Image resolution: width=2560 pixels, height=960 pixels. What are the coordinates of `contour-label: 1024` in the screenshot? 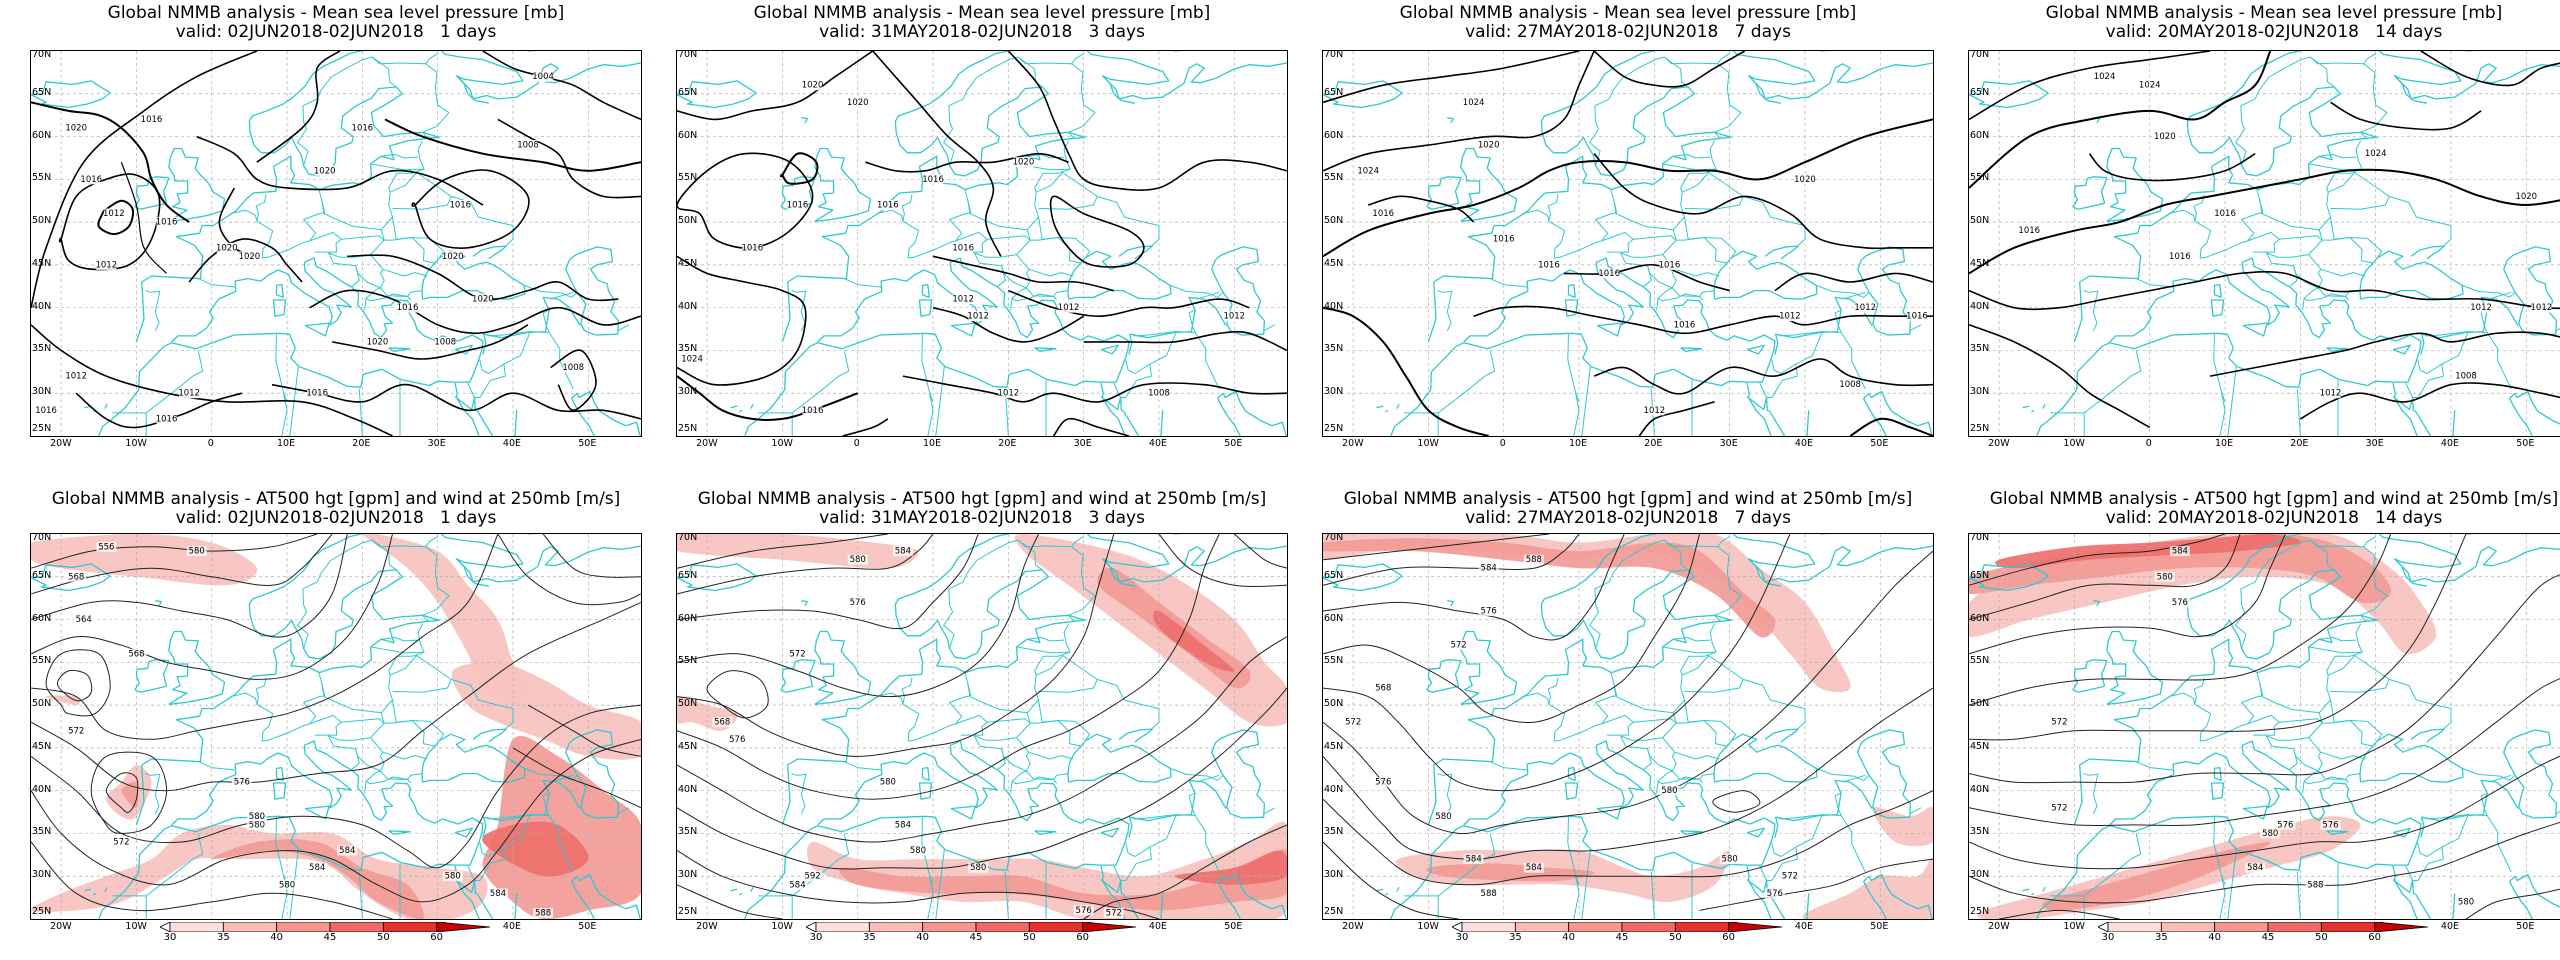 It's located at (1368, 171).